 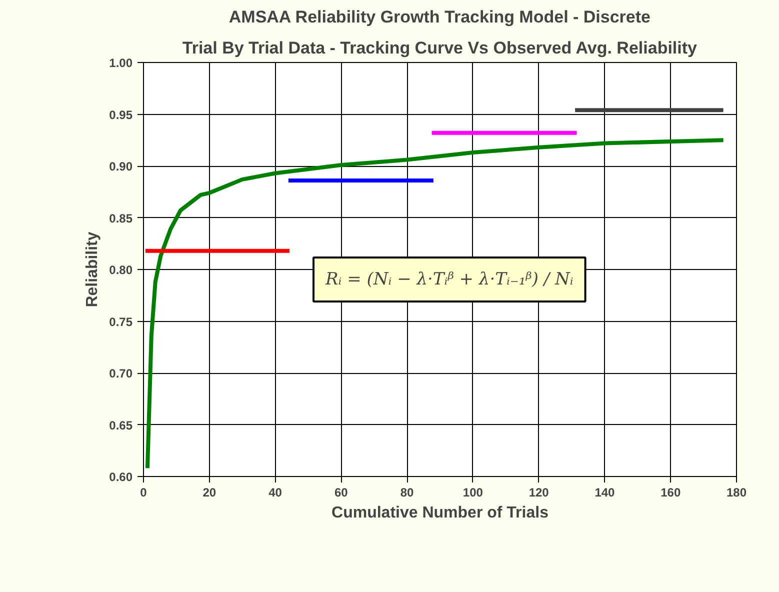 I want to click on y-tick-label: 0.90, so click(x=121, y=167).